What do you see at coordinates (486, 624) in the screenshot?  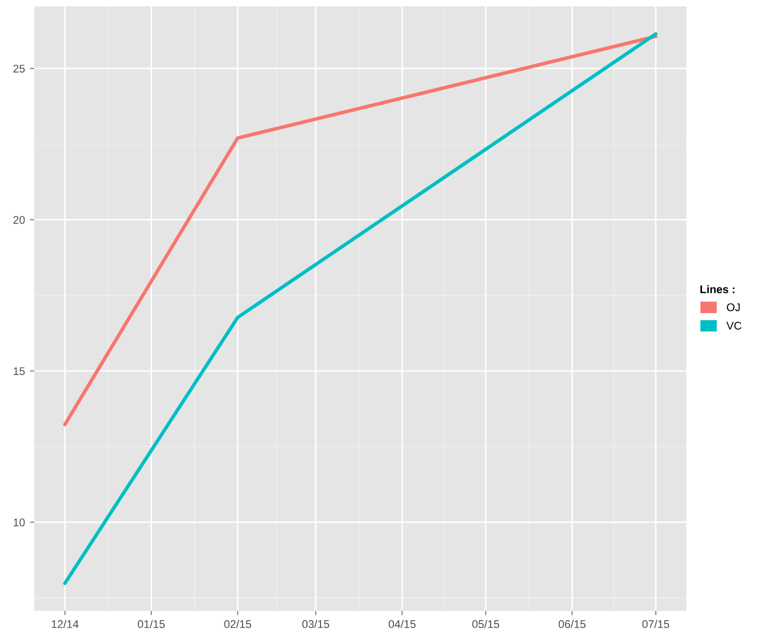 I see `x-tick-label: 05/15` at bounding box center [486, 624].